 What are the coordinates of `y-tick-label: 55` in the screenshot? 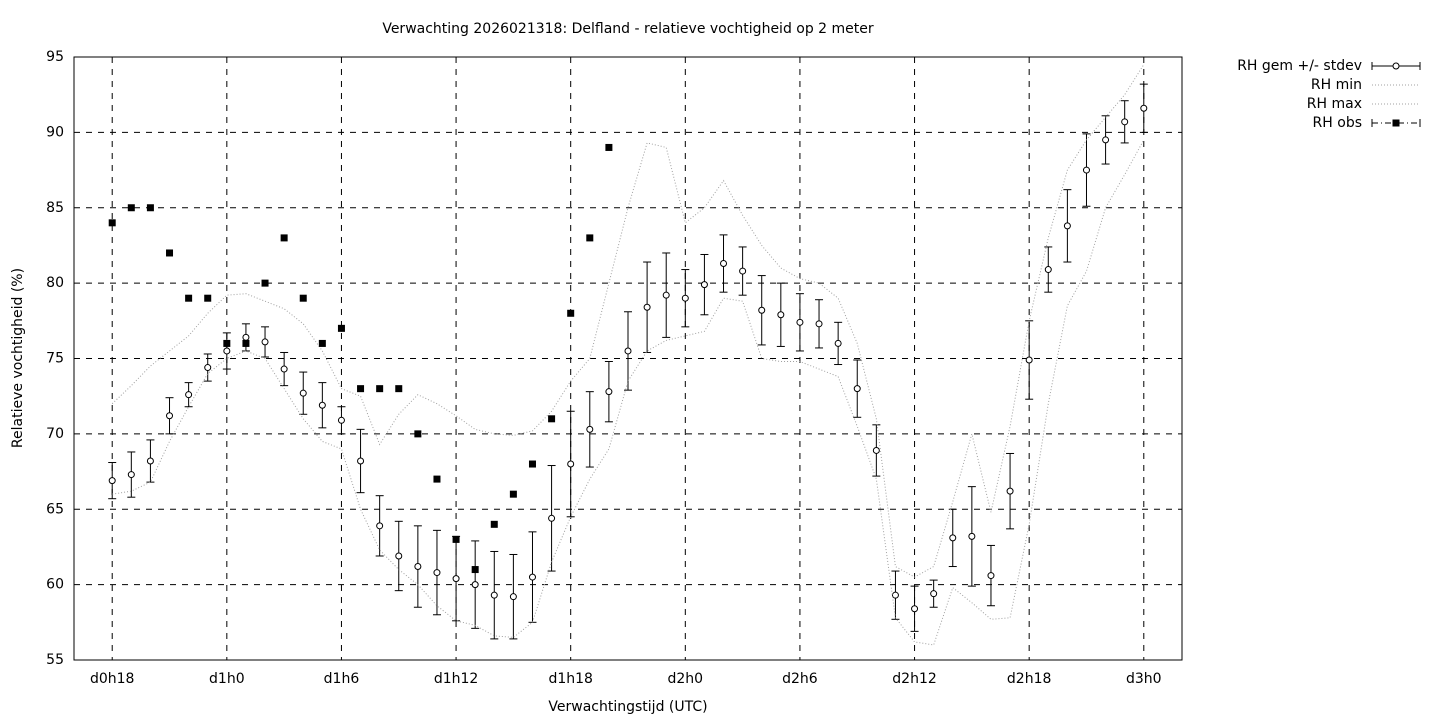 It's located at (55, 660).